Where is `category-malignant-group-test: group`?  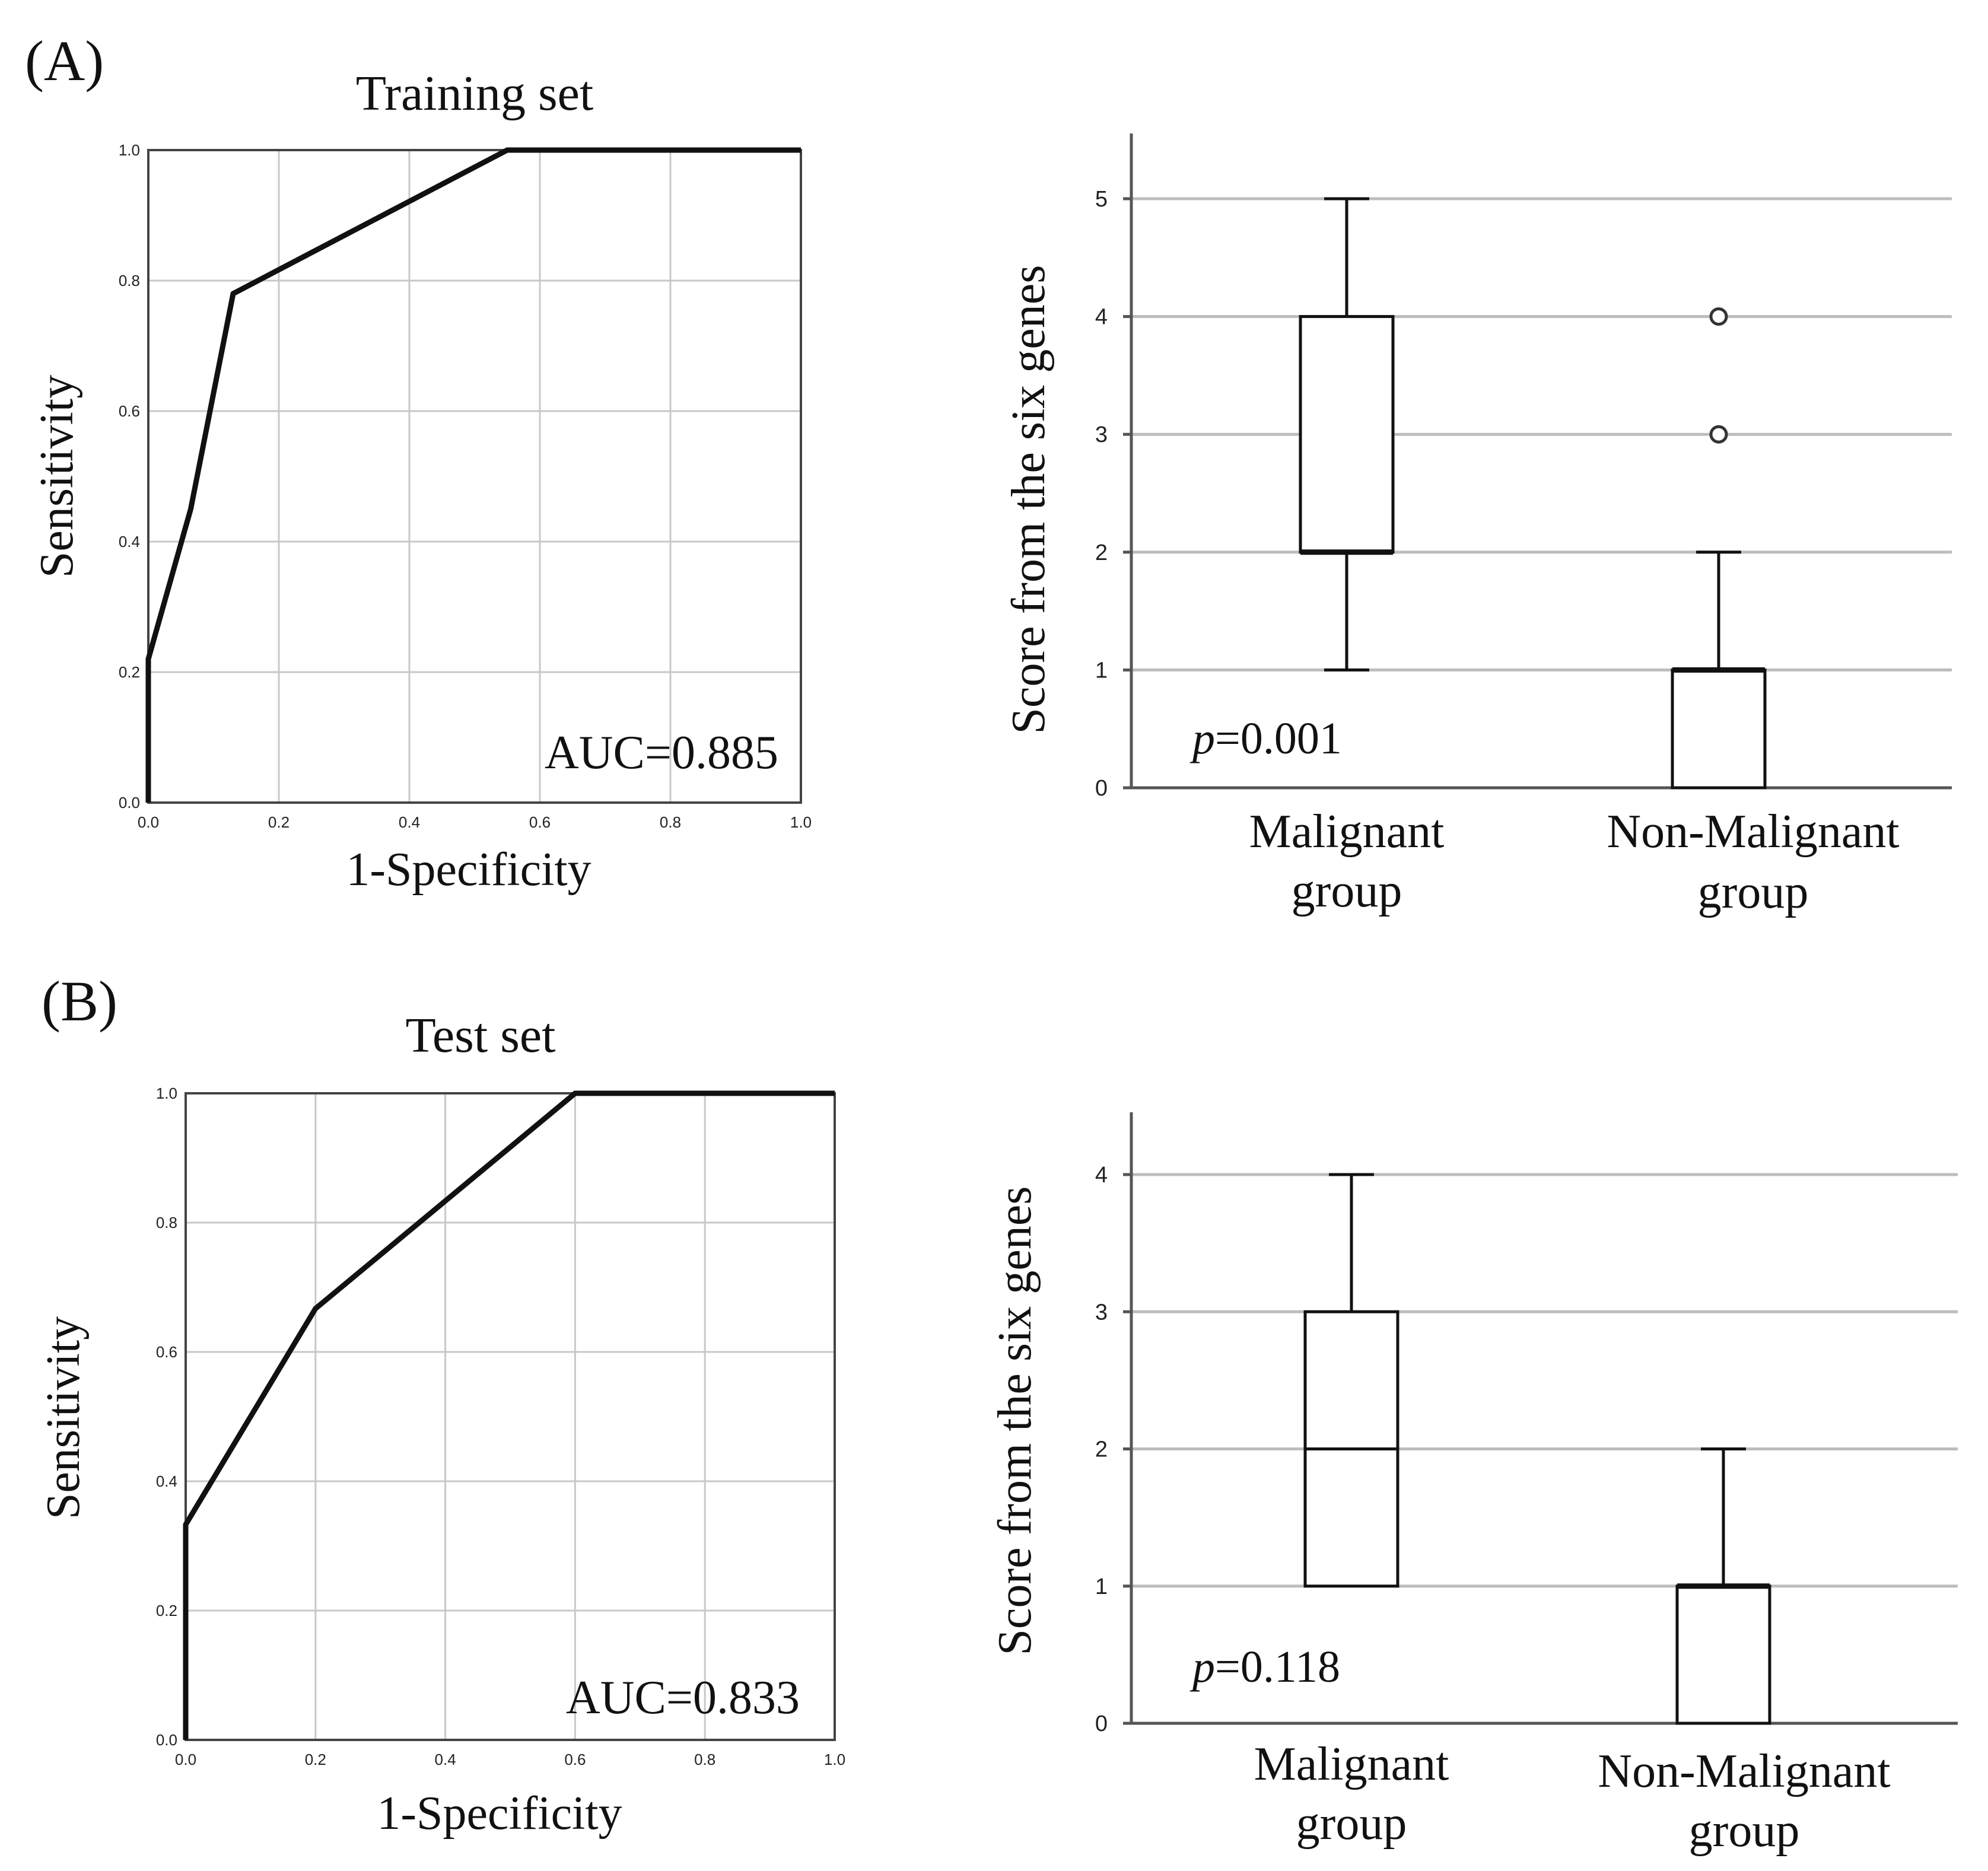
category-malignant-group-test: group is located at coordinates (1351, 1823).